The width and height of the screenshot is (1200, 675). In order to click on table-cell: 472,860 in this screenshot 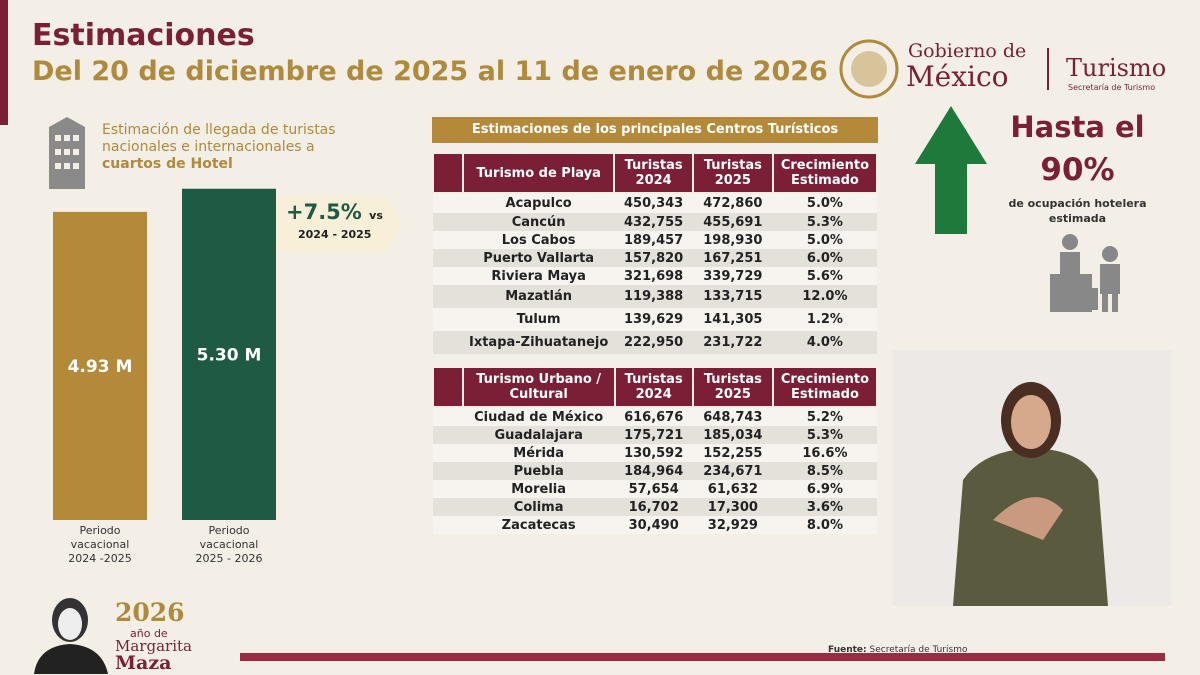, I will do `click(733, 203)`.